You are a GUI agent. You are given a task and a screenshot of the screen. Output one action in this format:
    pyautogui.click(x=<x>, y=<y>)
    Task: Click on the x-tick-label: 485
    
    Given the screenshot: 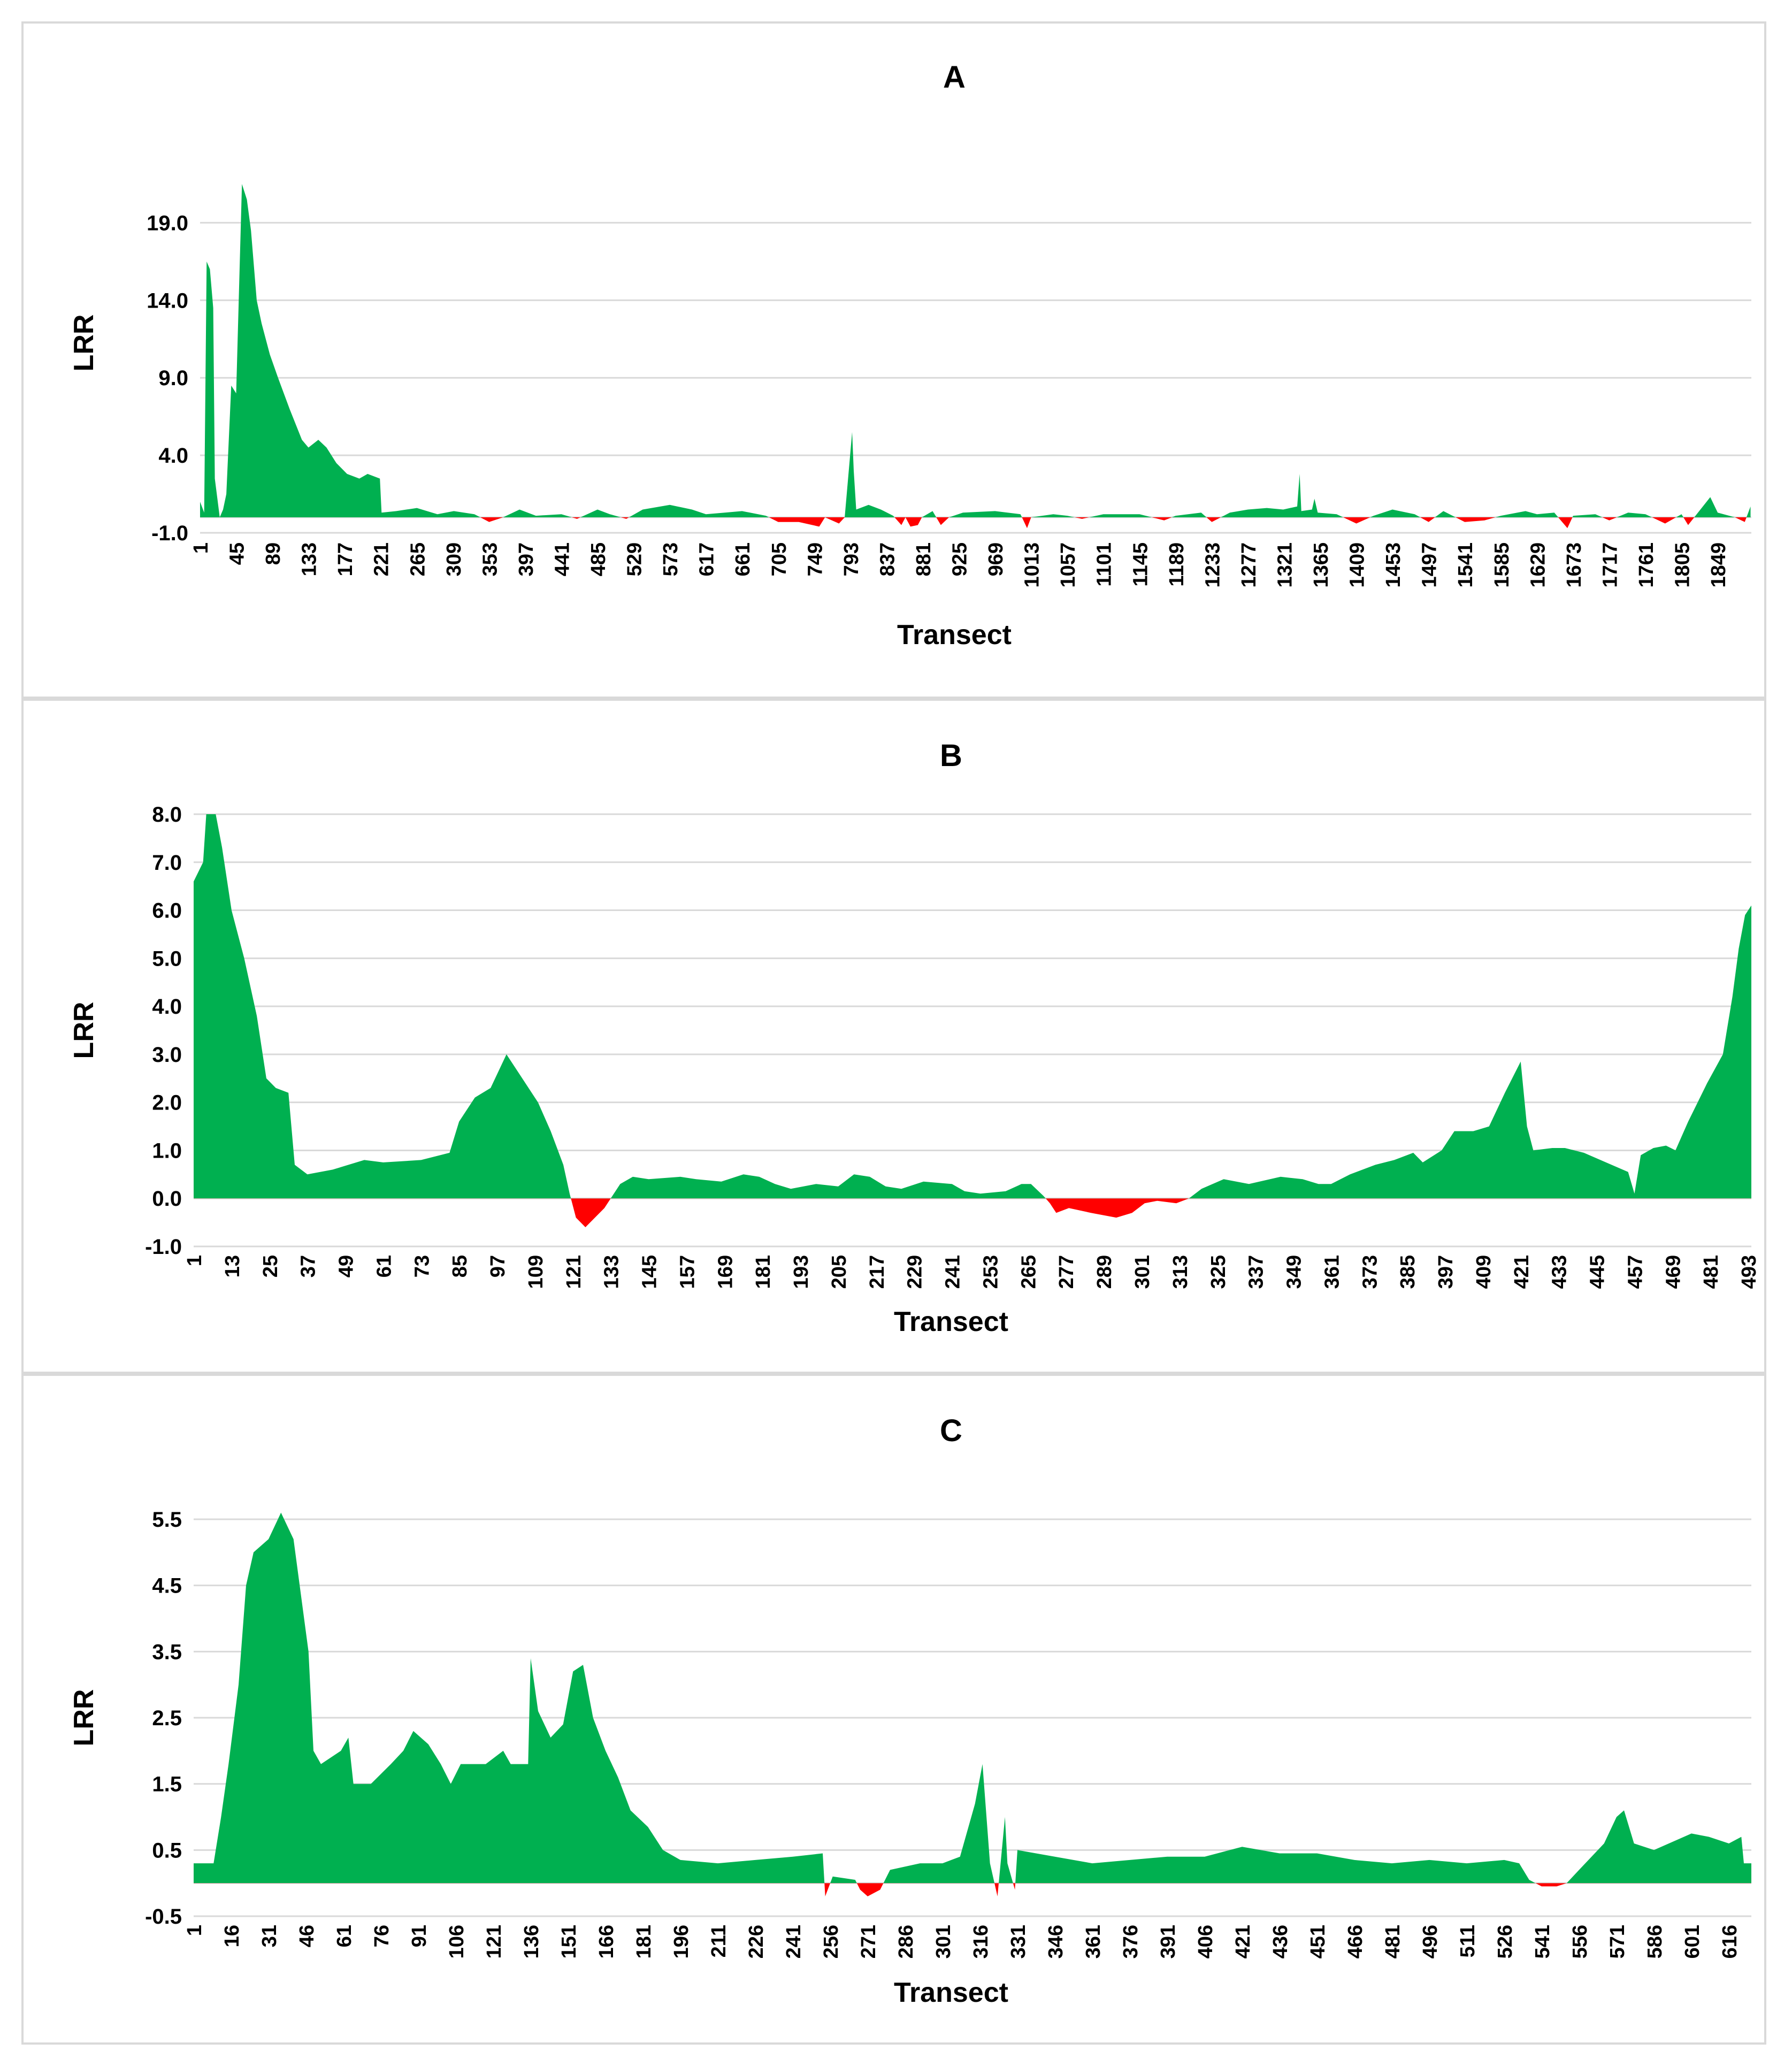 What is the action you would take?
    pyautogui.click(x=598, y=559)
    